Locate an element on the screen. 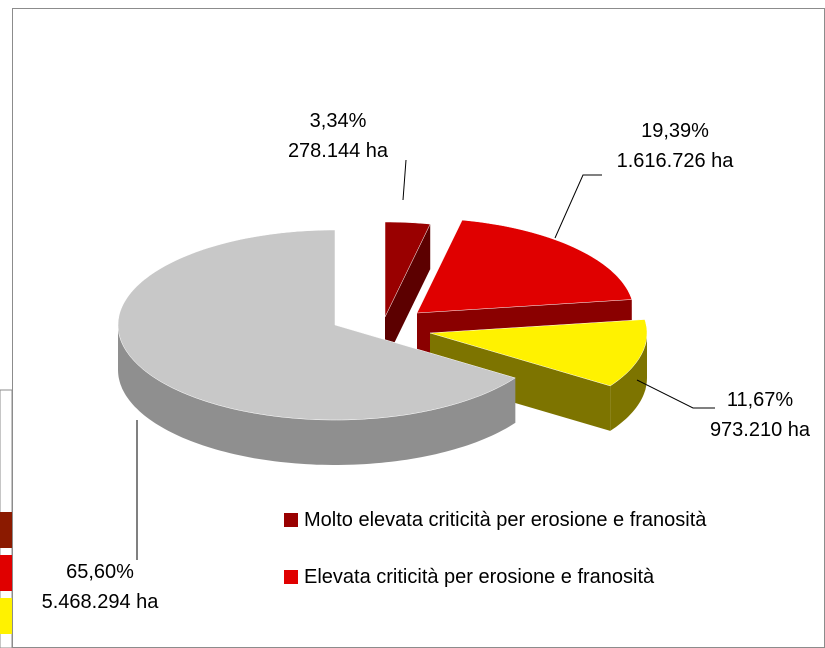  data-label: 973.210 ha is located at coordinates (760, 430).